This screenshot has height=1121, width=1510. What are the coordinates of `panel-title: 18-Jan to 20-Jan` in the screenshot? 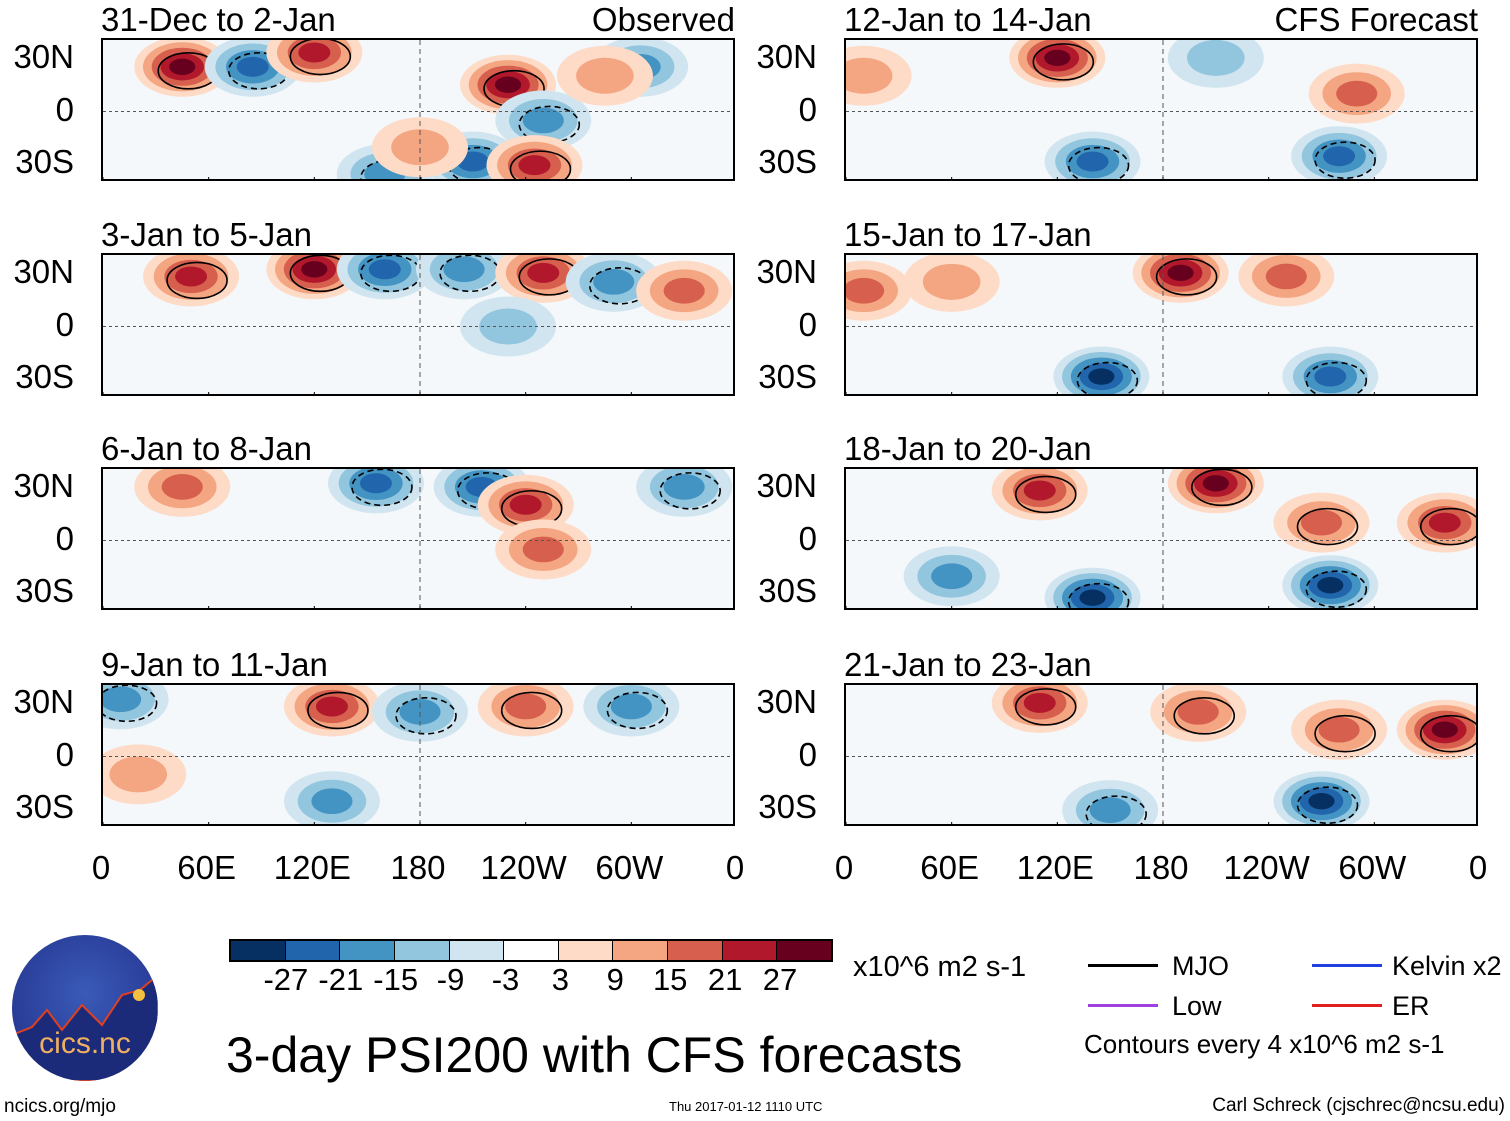 It's located at (968, 448).